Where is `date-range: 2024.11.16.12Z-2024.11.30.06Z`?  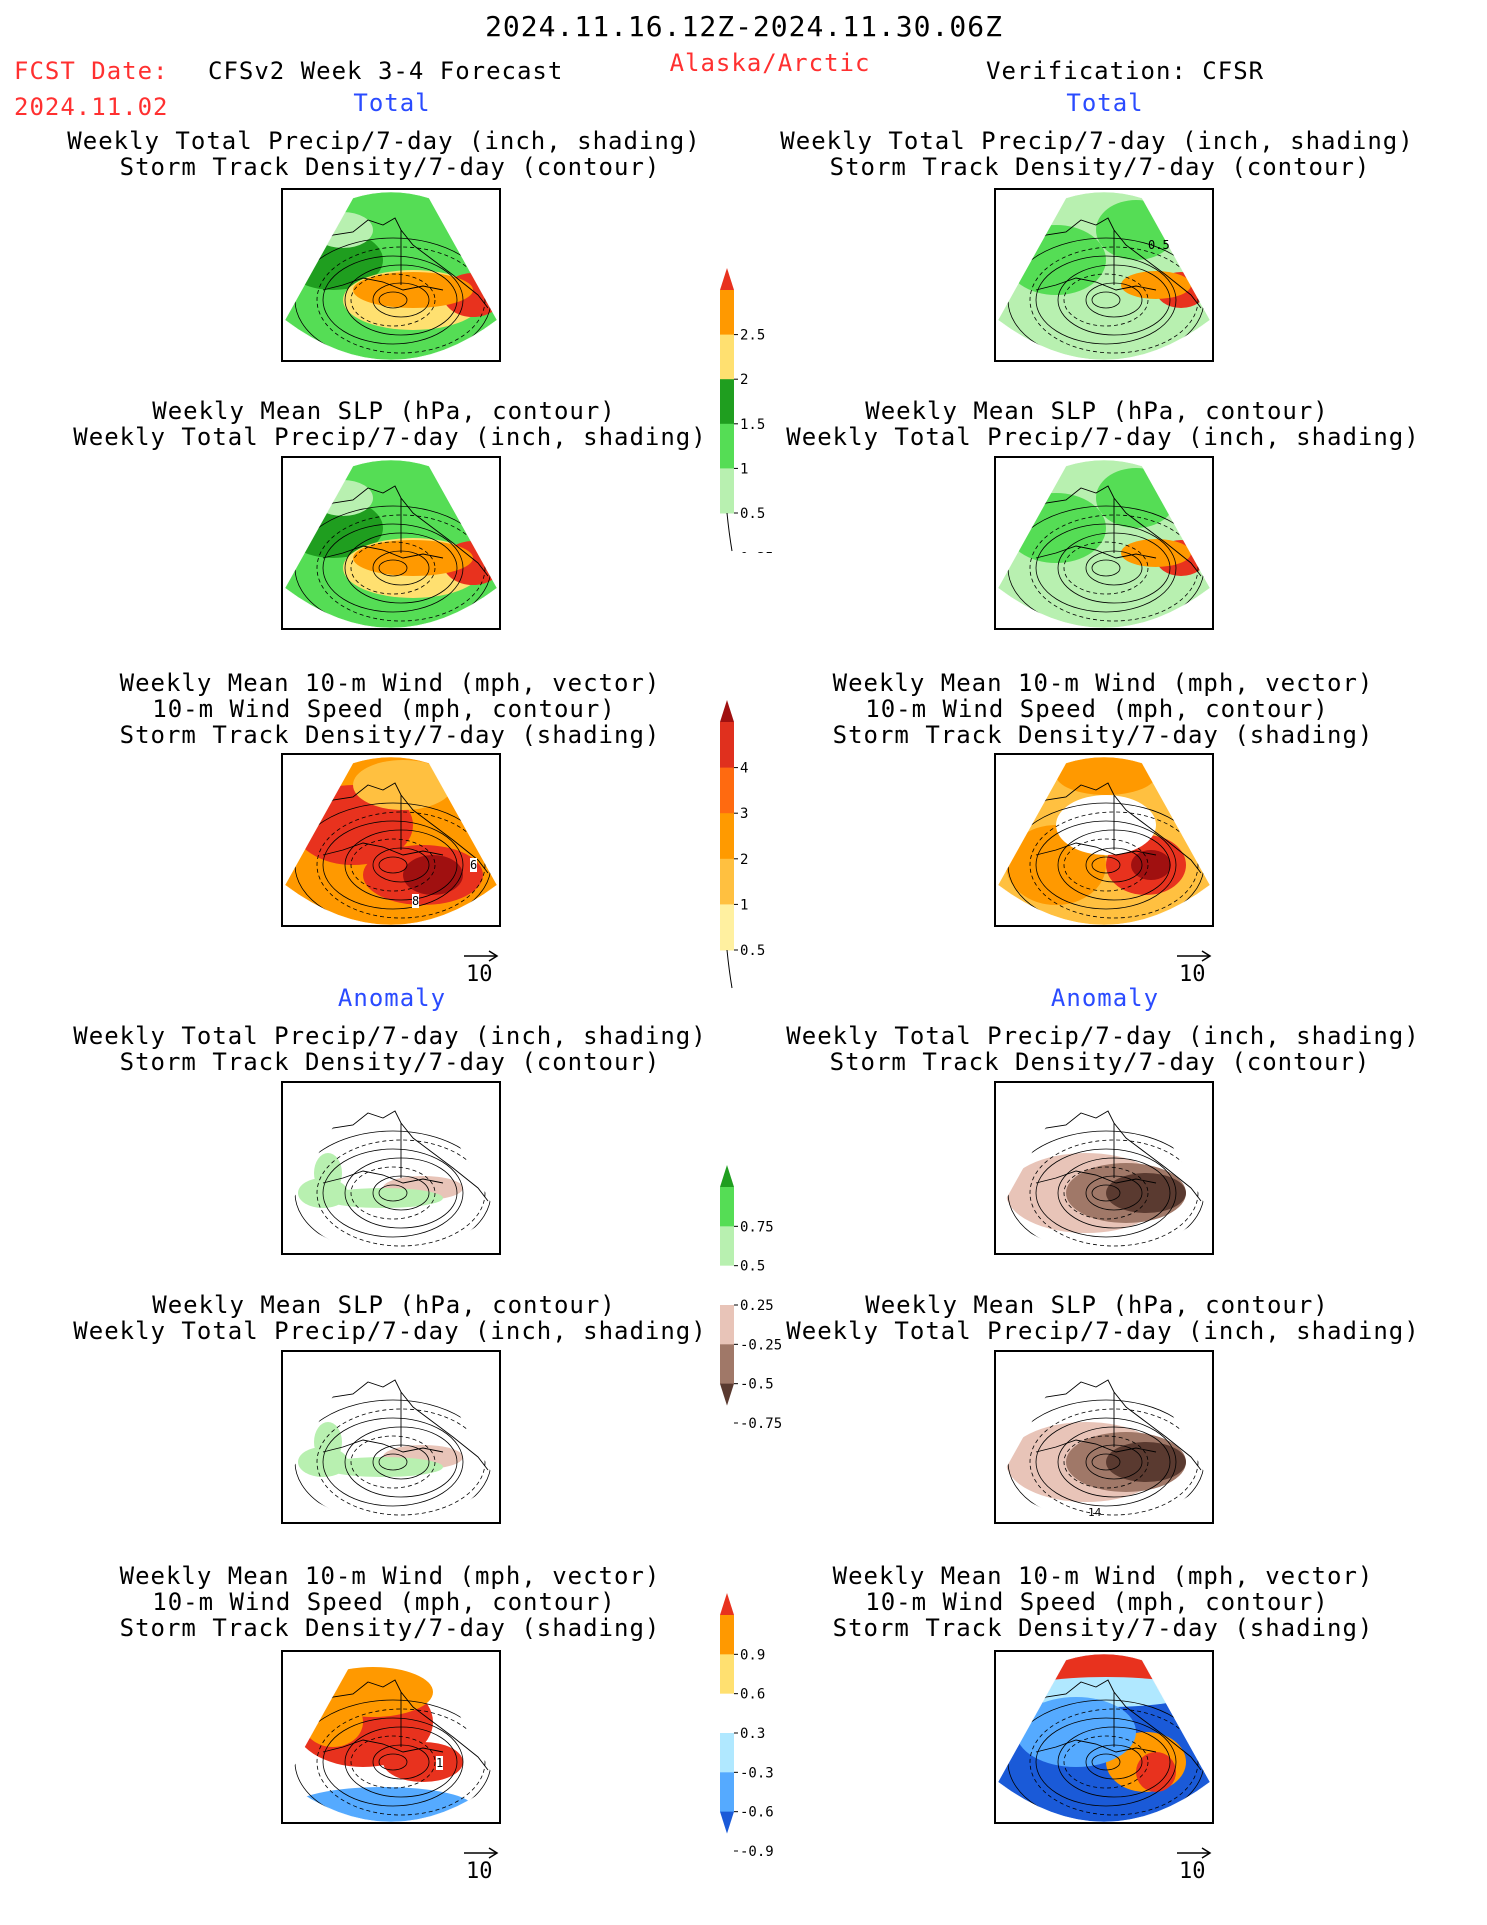 date-range: 2024.11.16.12Z-2024.11.30.06Z is located at coordinates (744, 26).